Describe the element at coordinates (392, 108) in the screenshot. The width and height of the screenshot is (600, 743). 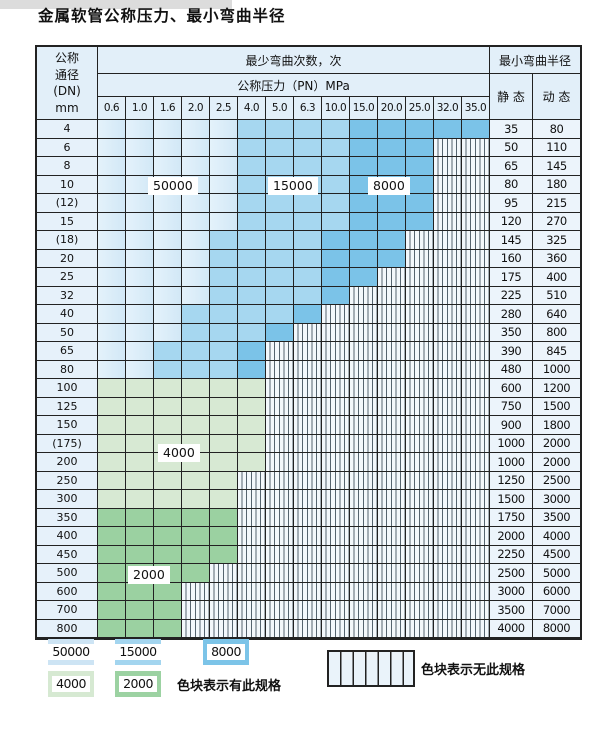
I see `pressure-col-header: 20.0` at that location.